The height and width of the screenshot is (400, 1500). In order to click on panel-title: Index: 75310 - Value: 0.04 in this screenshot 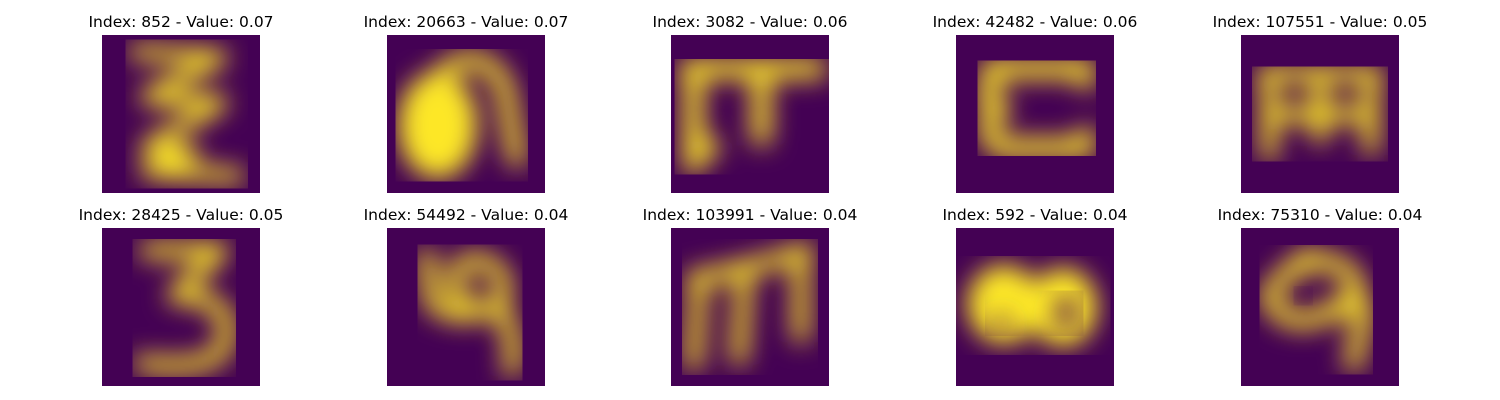, I will do `click(1320, 215)`.